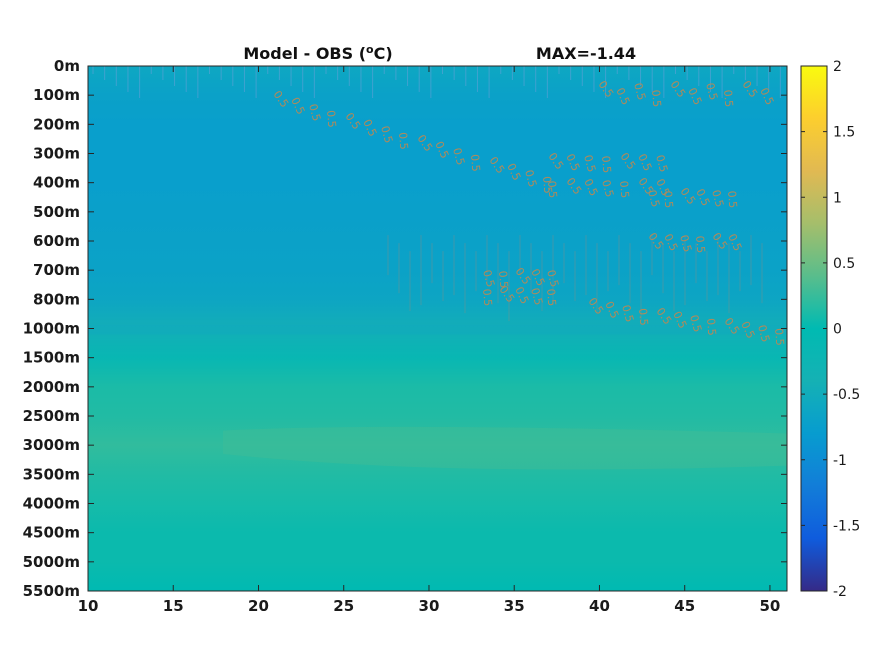 This screenshot has width=875, height=656. What do you see at coordinates (173, 606) in the screenshot?
I see `x-tick-label: 15` at bounding box center [173, 606].